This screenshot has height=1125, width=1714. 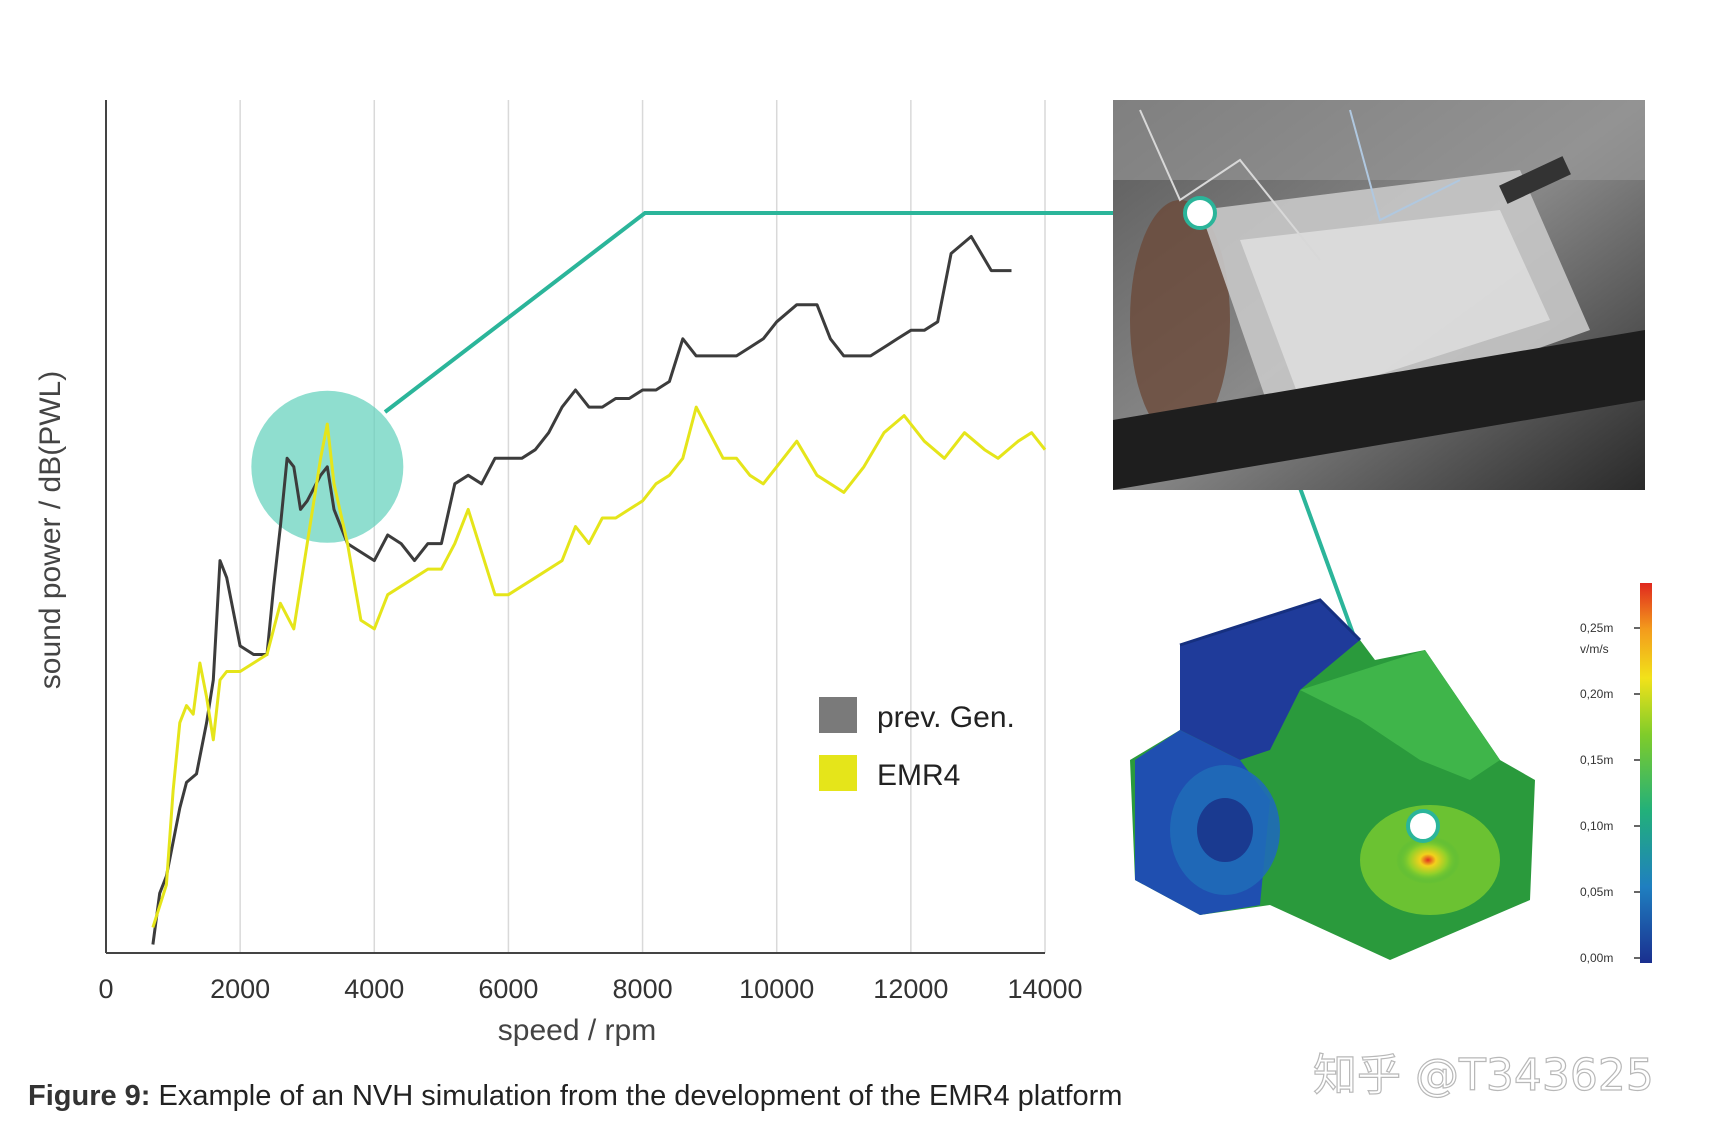 I want to click on connector-dot-map, so click(x=1423, y=826).